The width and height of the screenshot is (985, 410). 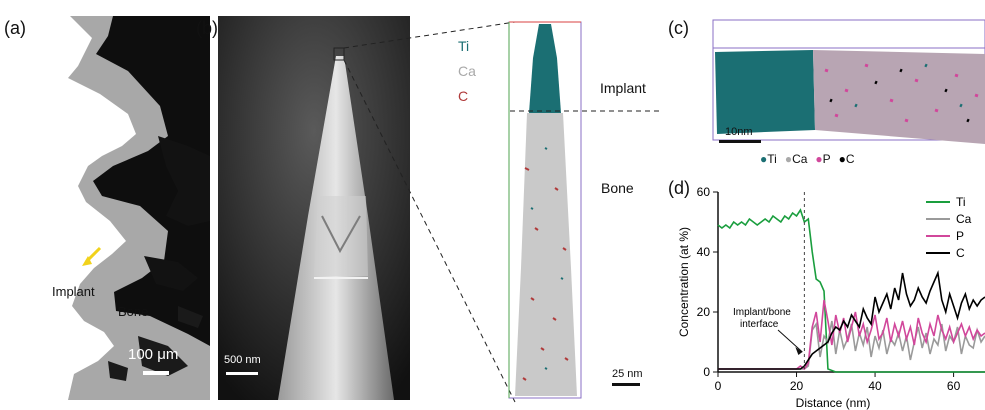 What do you see at coordinates (679, 188) in the screenshot?
I see `panel-d-label: (d)` at bounding box center [679, 188].